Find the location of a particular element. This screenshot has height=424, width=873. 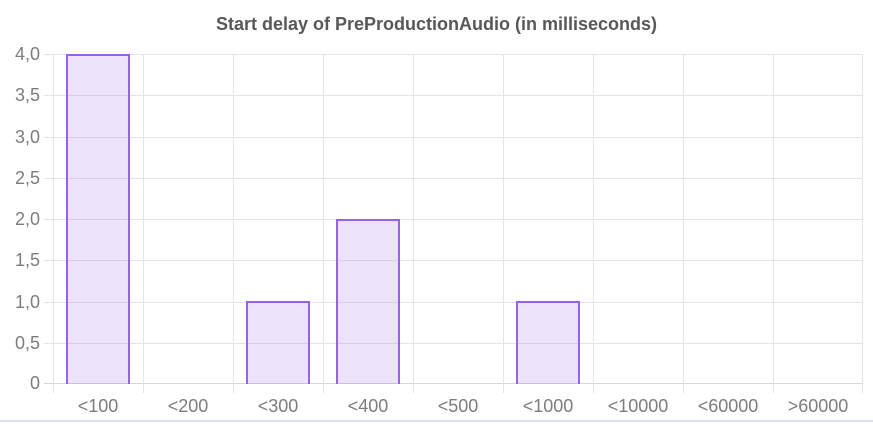

x-tick-label: <400 is located at coordinates (368, 406).